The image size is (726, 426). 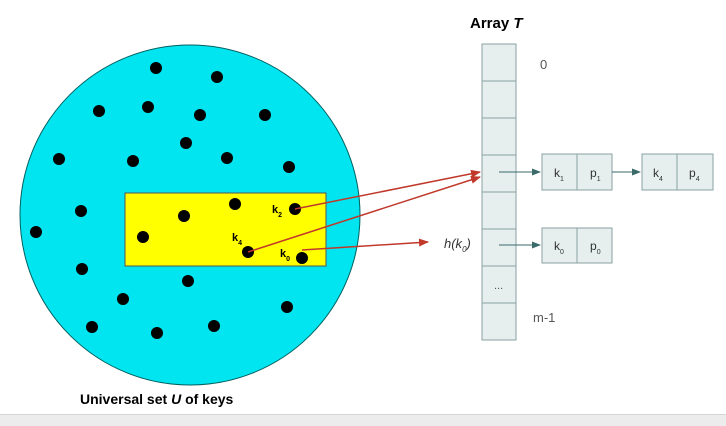 I want to click on bottom-strip, so click(x=363, y=420).